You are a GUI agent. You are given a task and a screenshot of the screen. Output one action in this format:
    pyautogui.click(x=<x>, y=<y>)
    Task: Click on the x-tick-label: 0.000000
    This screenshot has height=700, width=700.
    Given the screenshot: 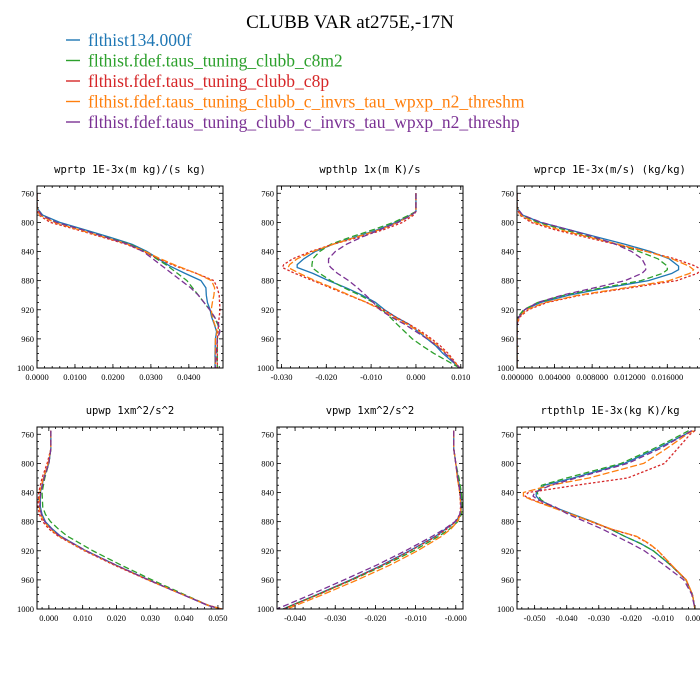 What is the action you would take?
    pyautogui.click(x=517, y=377)
    